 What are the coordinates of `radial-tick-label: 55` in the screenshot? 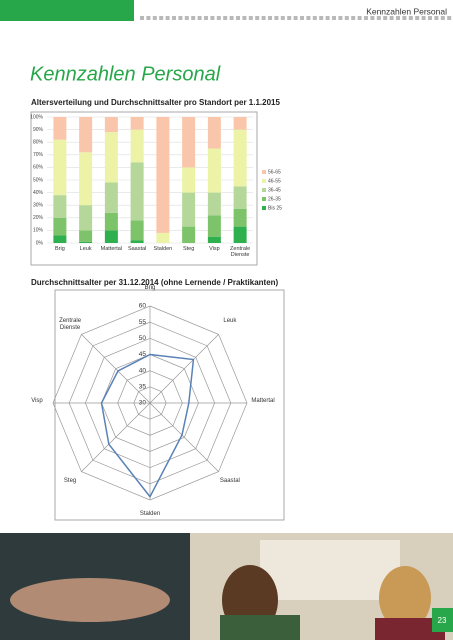 It's located at (143, 322).